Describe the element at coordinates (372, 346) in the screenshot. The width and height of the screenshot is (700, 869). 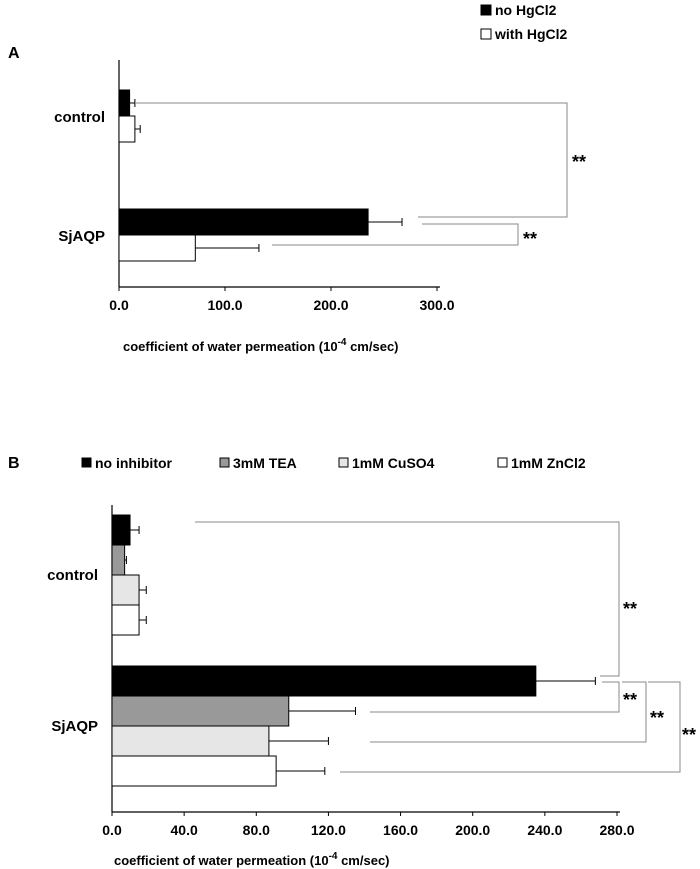
I see `xlabel-a-tail: cm/sec)` at that location.